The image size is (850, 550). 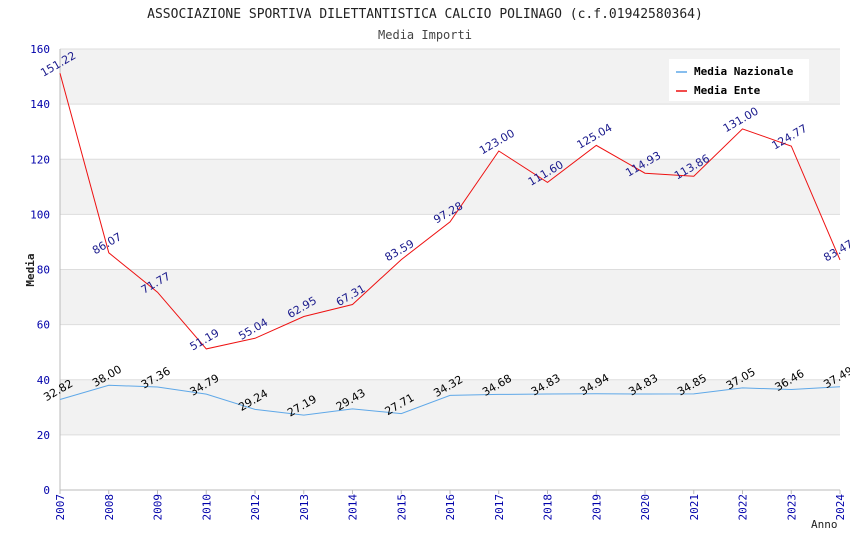 I want to click on x-tick-label: 2012, so click(x=255, y=507).